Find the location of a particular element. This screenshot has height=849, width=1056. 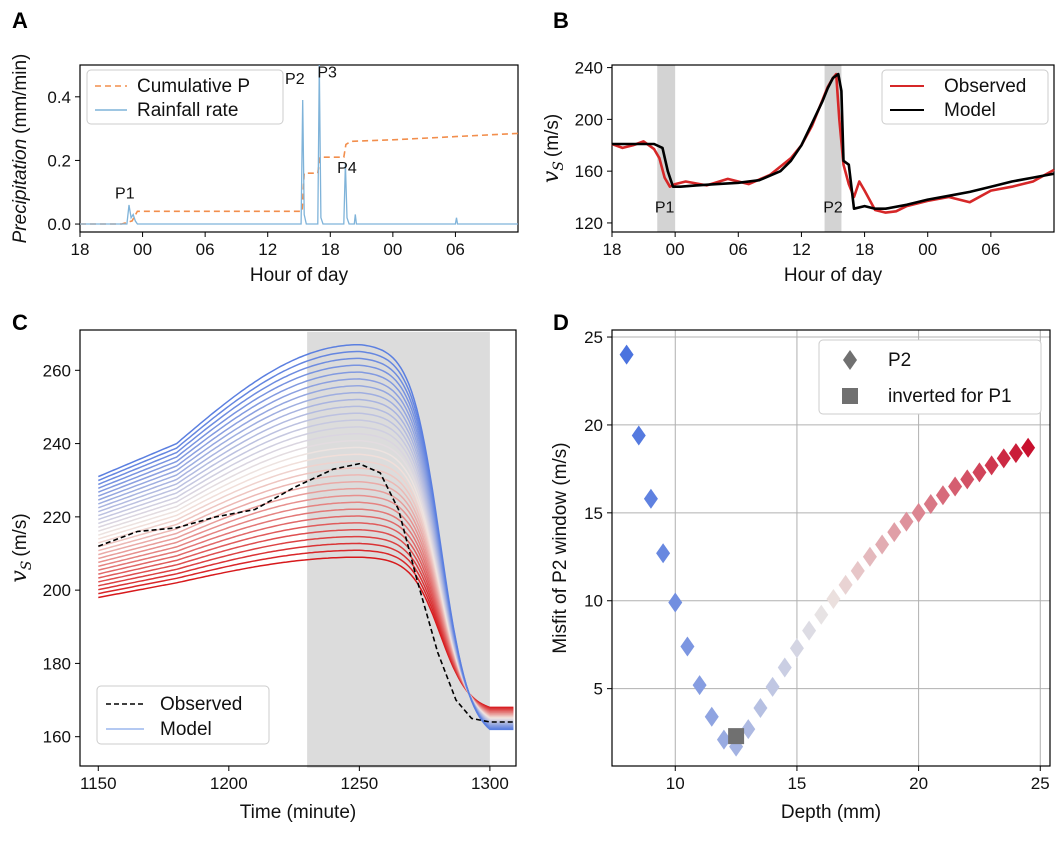

x-tick-label: 18 is located at coordinates (612, 249).